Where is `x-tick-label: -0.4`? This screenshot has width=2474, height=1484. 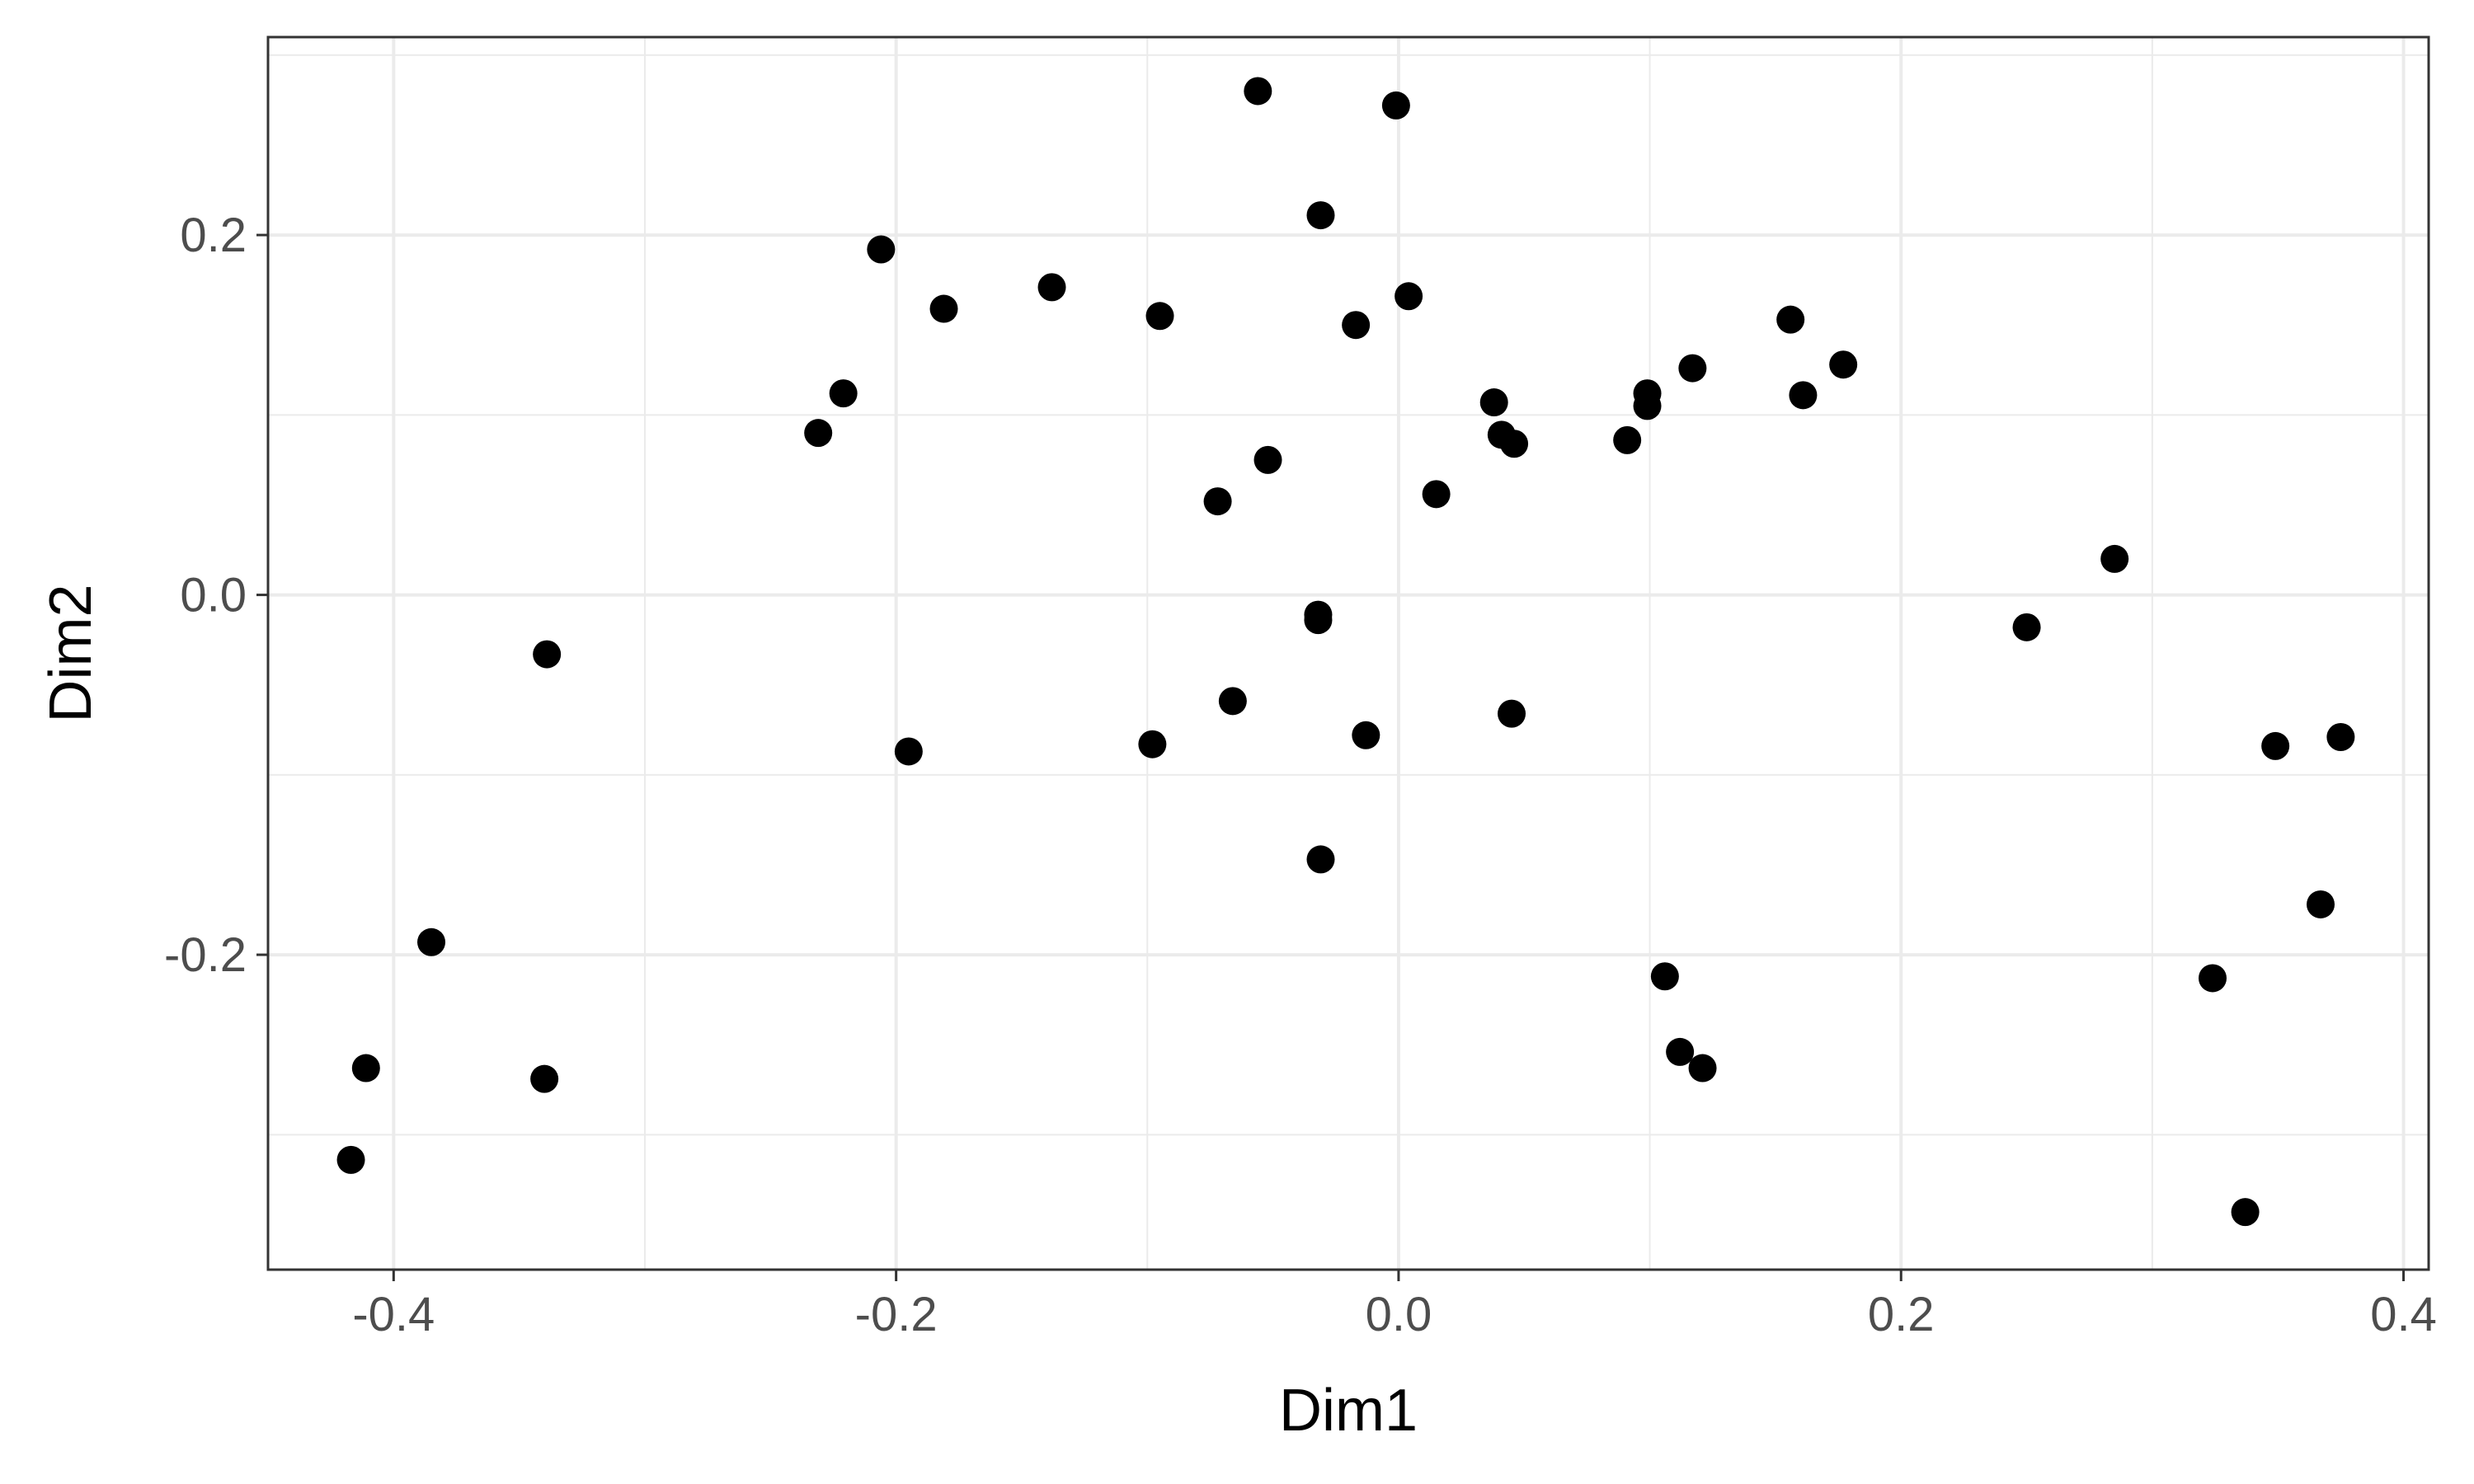 x-tick-label: -0.4 is located at coordinates (393, 1314).